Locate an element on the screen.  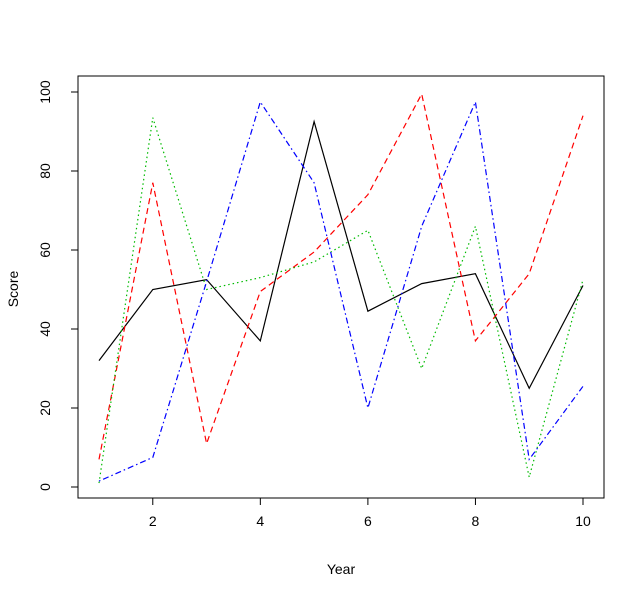
y-tick-label: 100 is located at coordinates (45, 92).